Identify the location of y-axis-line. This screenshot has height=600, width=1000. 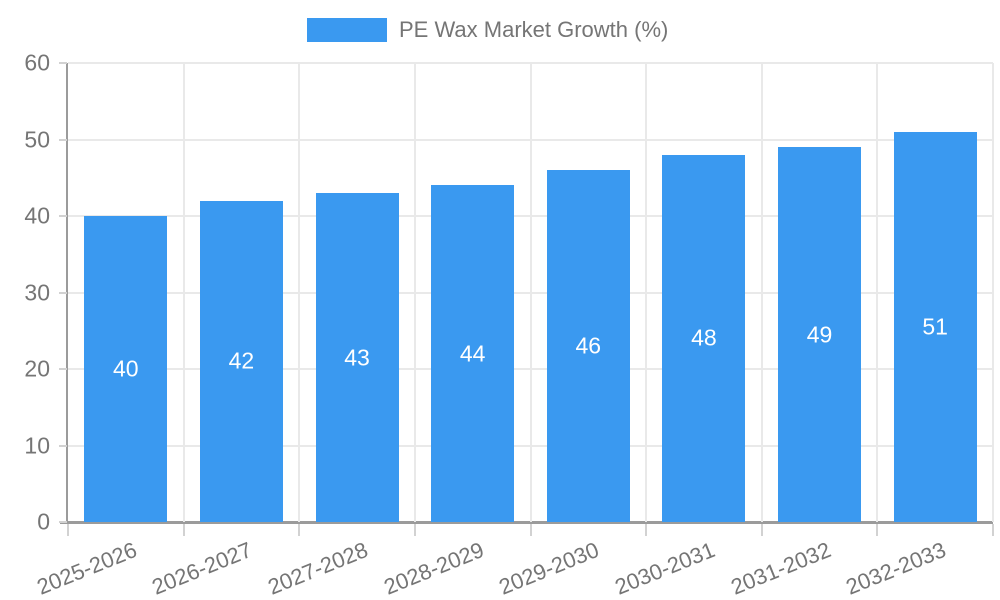
(67, 293).